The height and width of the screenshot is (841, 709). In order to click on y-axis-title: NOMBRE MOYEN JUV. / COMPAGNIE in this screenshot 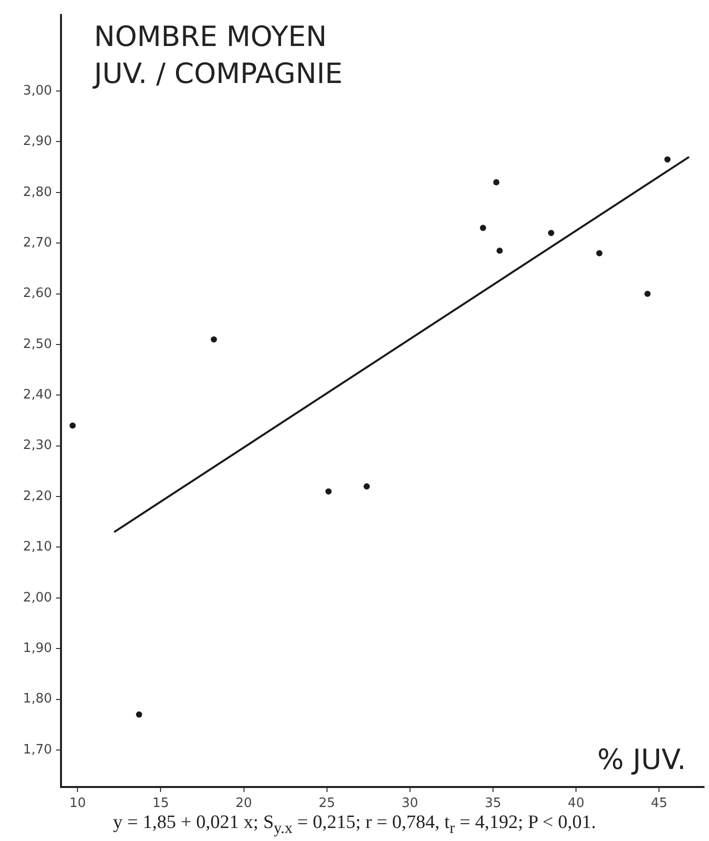, I will do `click(217, 55)`.